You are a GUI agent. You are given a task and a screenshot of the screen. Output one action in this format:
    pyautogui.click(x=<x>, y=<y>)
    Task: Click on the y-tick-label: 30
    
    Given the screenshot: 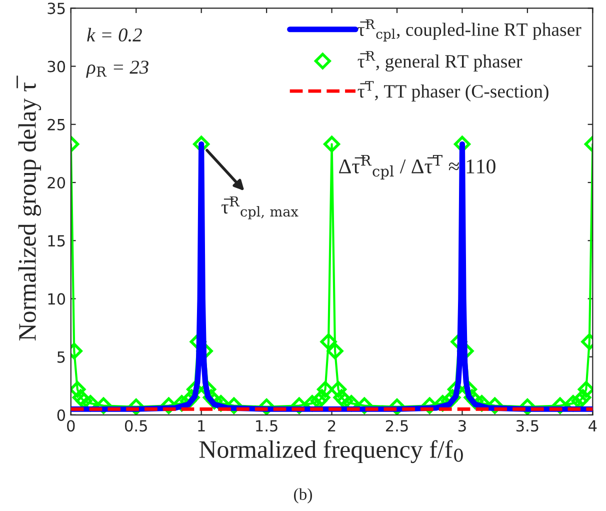 What is the action you would take?
    pyautogui.click(x=57, y=66)
    